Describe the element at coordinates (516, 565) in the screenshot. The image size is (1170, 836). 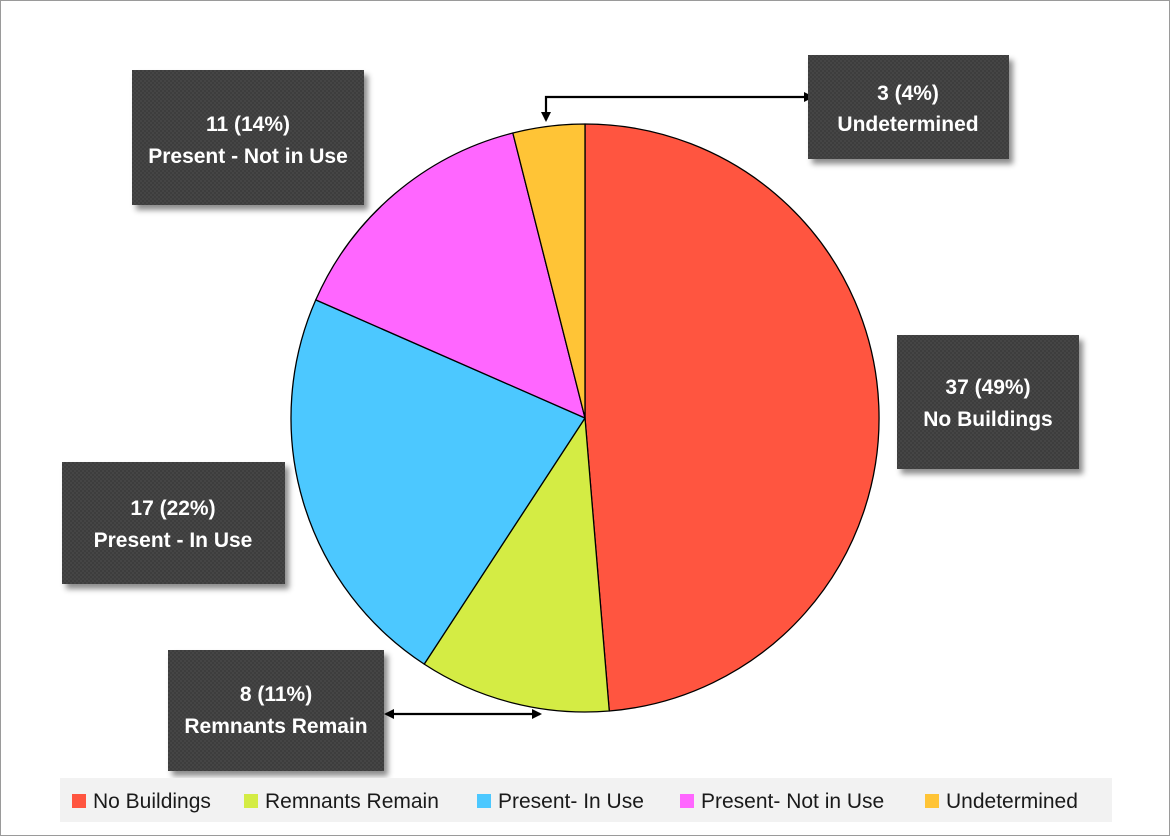
I see `pie-slice-remnants-remain` at that location.